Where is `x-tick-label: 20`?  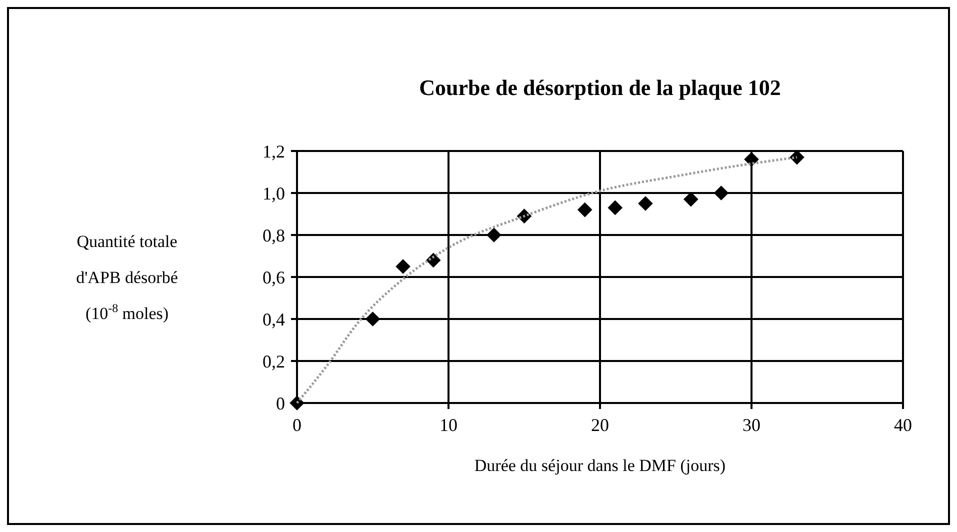 x-tick-label: 20 is located at coordinates (600, 425).